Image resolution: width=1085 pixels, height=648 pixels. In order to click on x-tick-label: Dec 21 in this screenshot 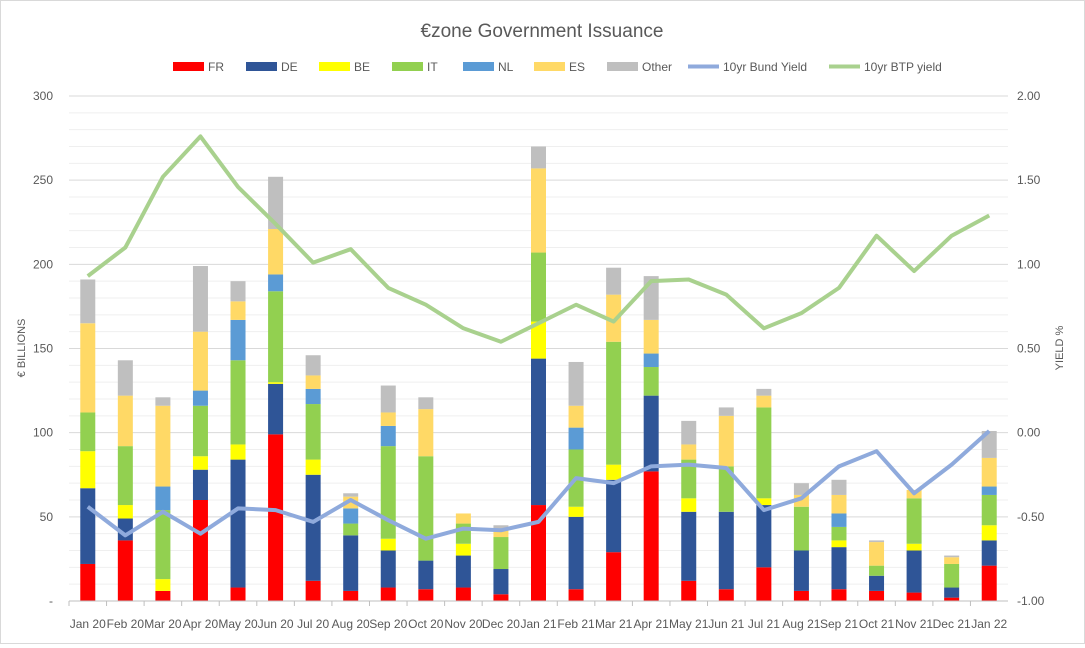, I will do `click(952, 624)`.